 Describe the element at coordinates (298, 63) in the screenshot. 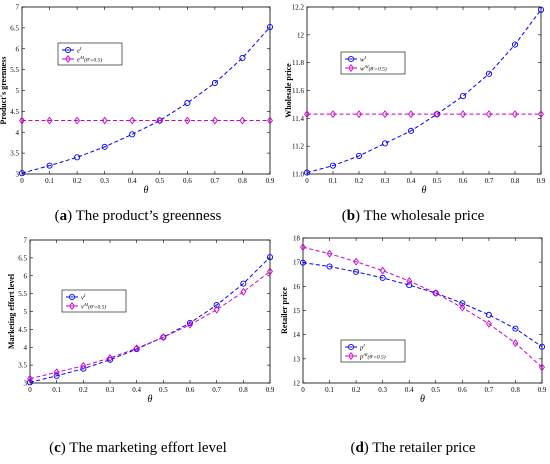

I see `y-tick-label: 11.8` at that location.